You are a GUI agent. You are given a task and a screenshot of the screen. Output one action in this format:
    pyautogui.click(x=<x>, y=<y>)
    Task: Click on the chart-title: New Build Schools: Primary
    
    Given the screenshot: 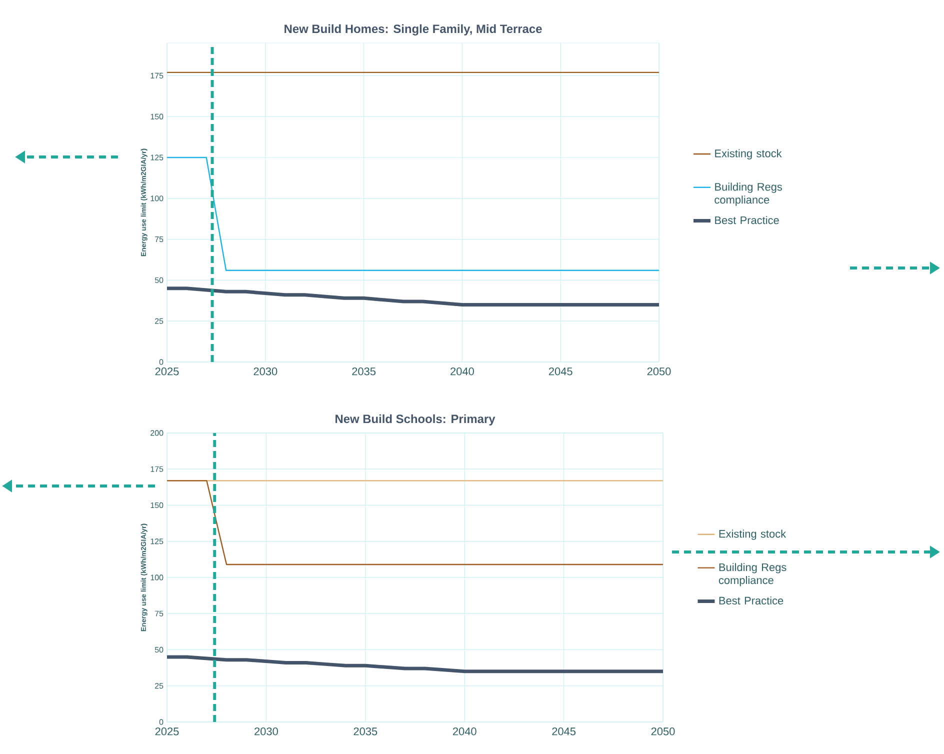 What is the action you would take?
    pyautogui.click(x=416, y=420)
    